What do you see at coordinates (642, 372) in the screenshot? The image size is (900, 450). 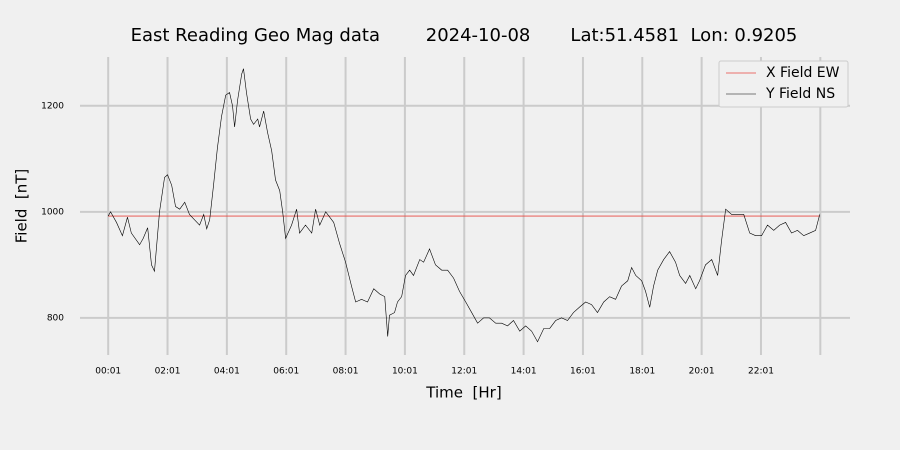 I see `x-tick-label: 18:01` at bounding box center [642, 372].